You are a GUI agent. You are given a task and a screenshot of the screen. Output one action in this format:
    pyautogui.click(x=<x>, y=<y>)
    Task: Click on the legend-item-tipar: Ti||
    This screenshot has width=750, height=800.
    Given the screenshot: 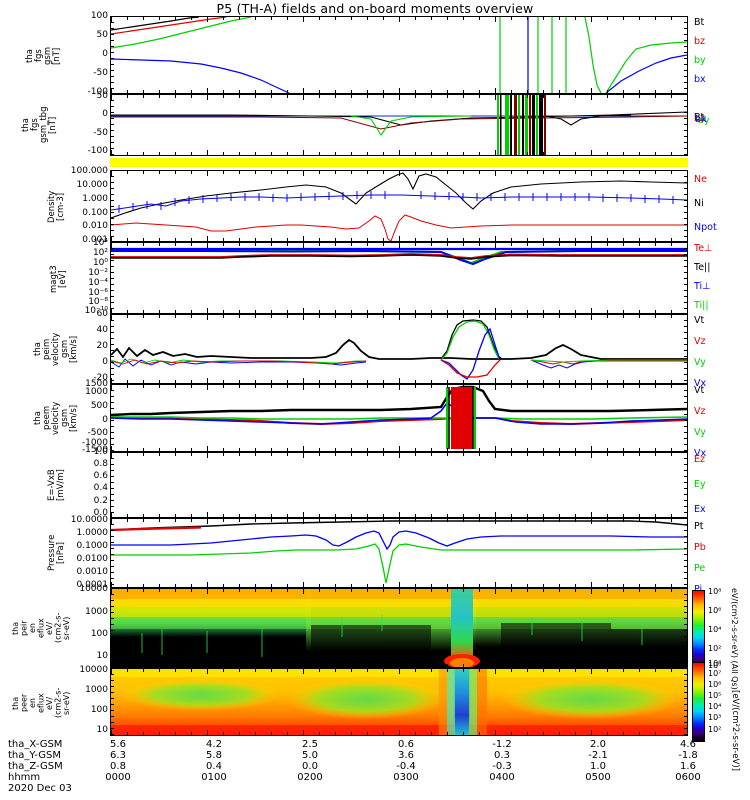 What is the action you would take?
    pyautogui.click(x=701, y=305)
    